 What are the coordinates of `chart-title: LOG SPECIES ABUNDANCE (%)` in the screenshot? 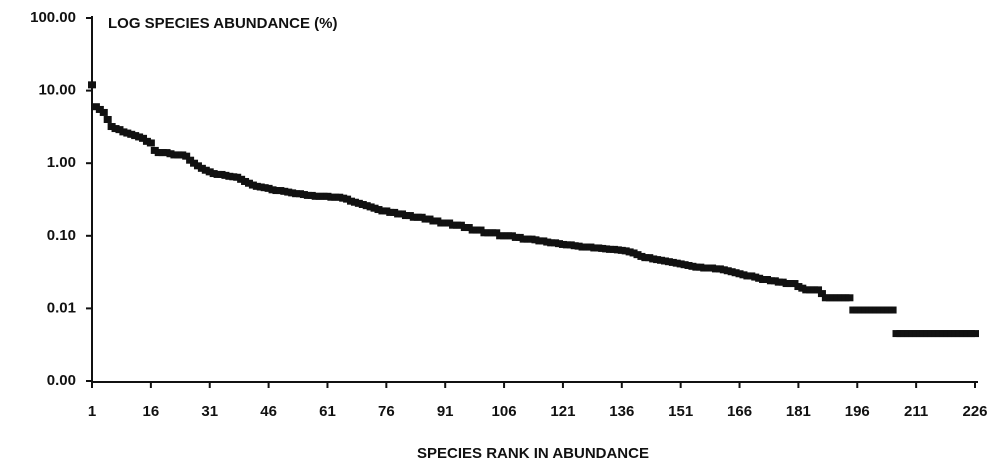 It's located at (222, 23).